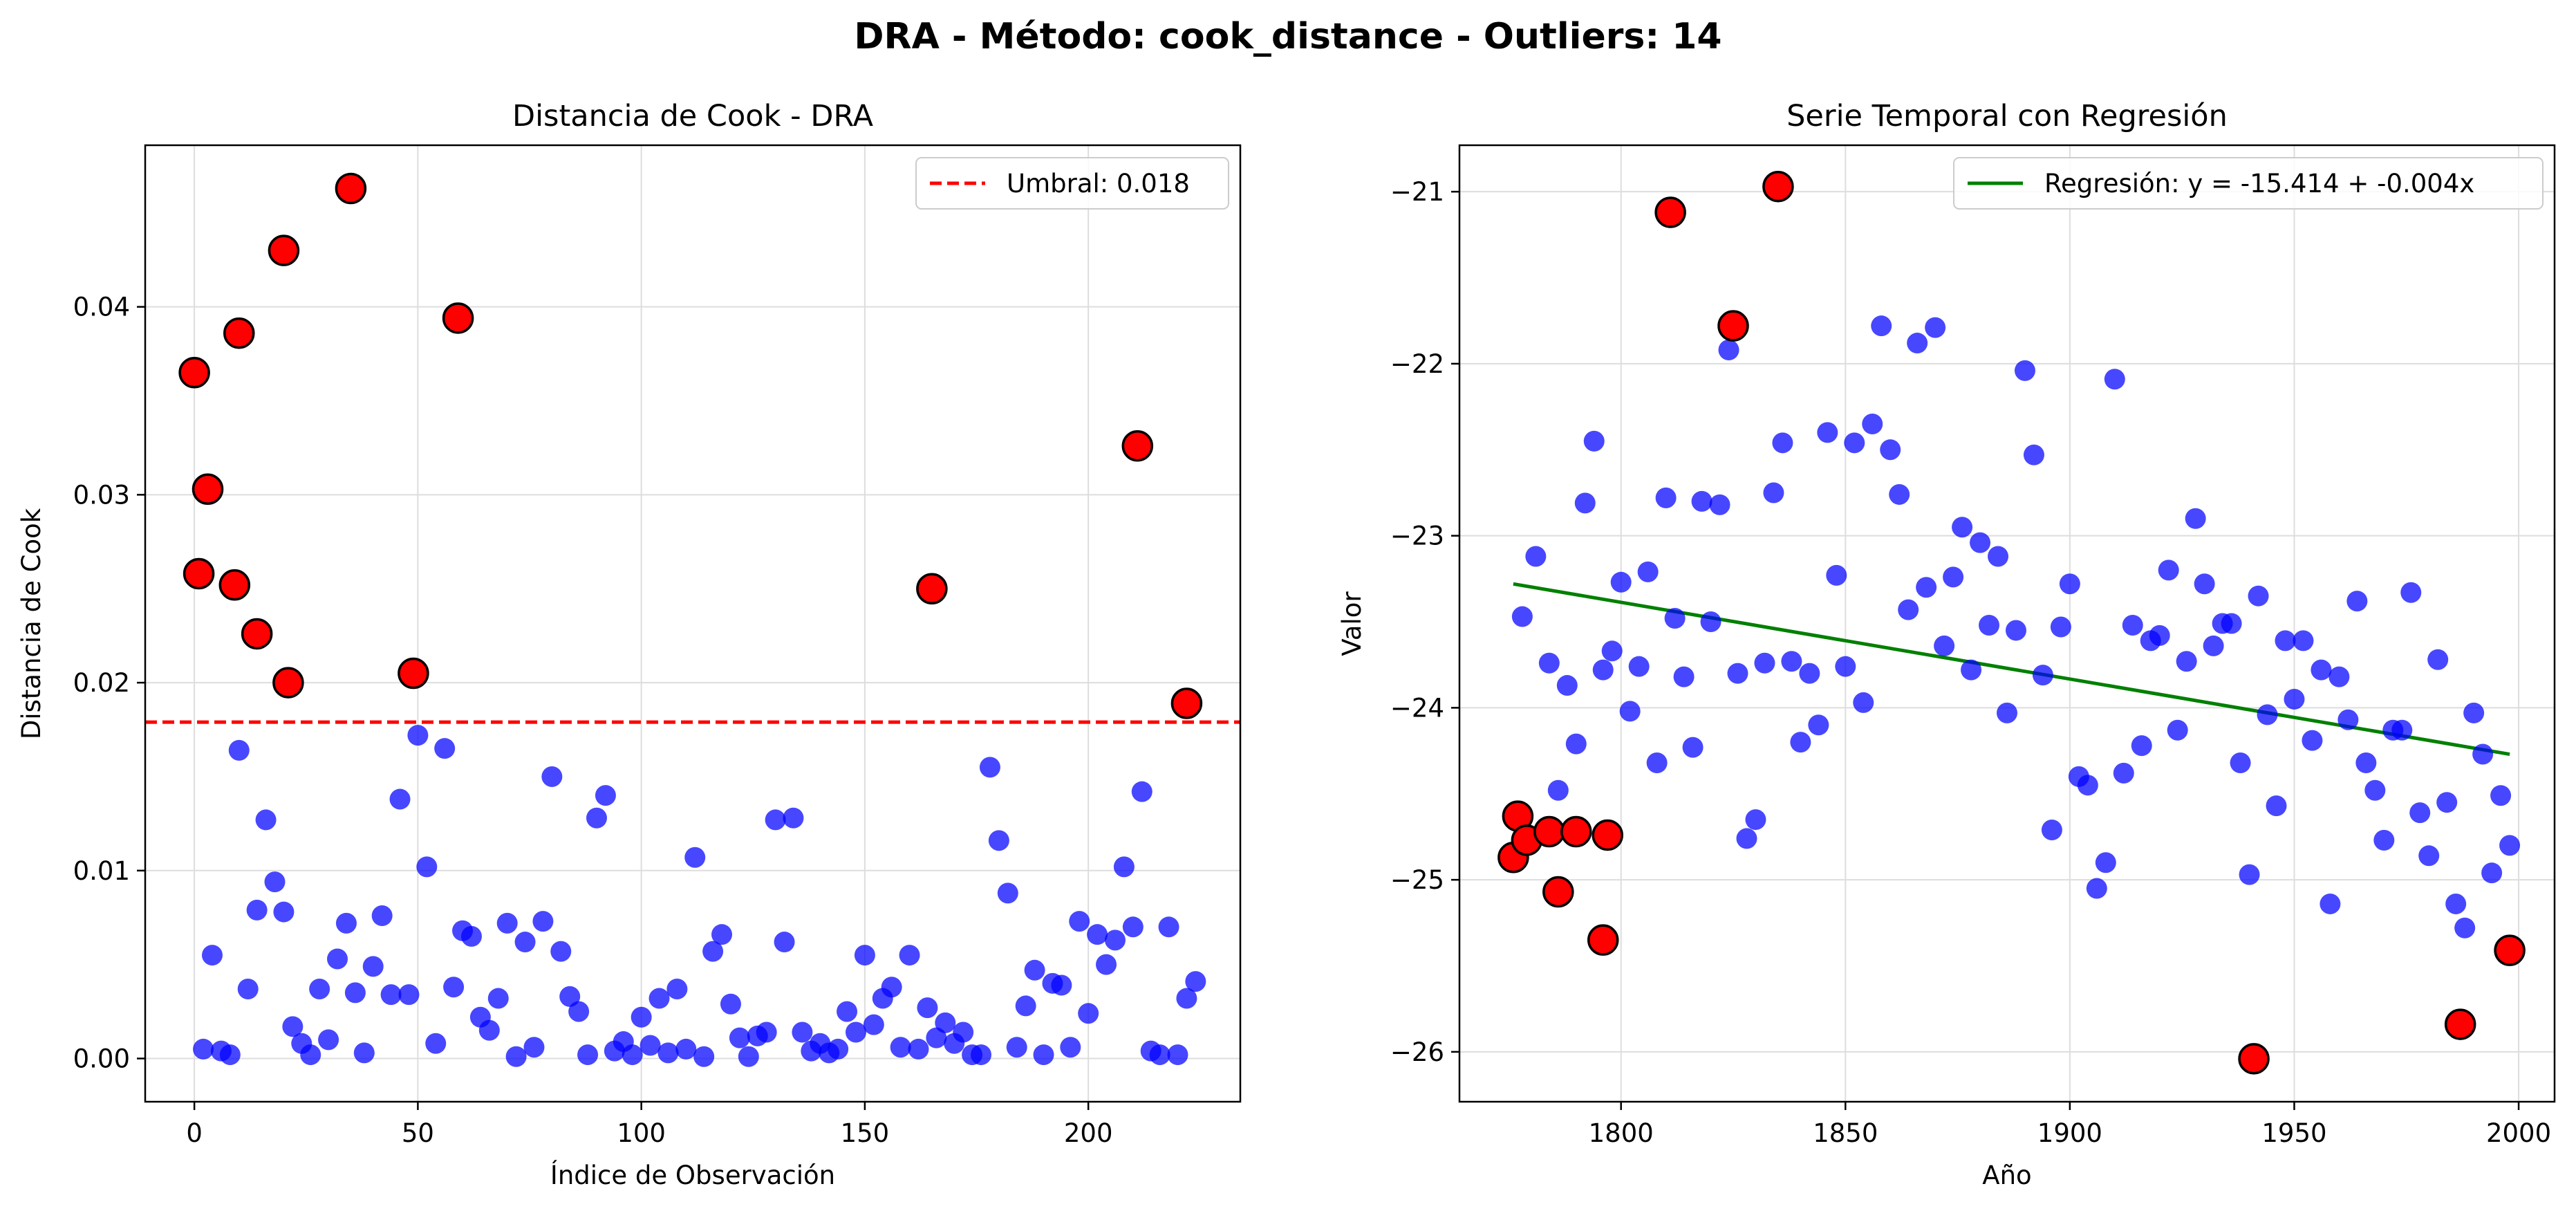 This screenshot has height=1211, width=2576. I want to click on cook-y-axis-label: Distancia de Cook, so click(31, 623).